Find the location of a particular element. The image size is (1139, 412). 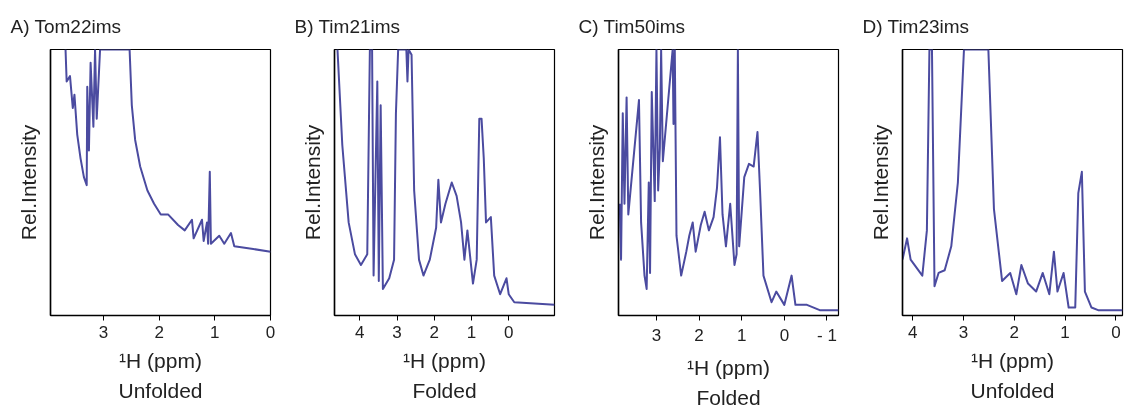

chart-title: B) Tim21ims is located at coordinates (347, 26).